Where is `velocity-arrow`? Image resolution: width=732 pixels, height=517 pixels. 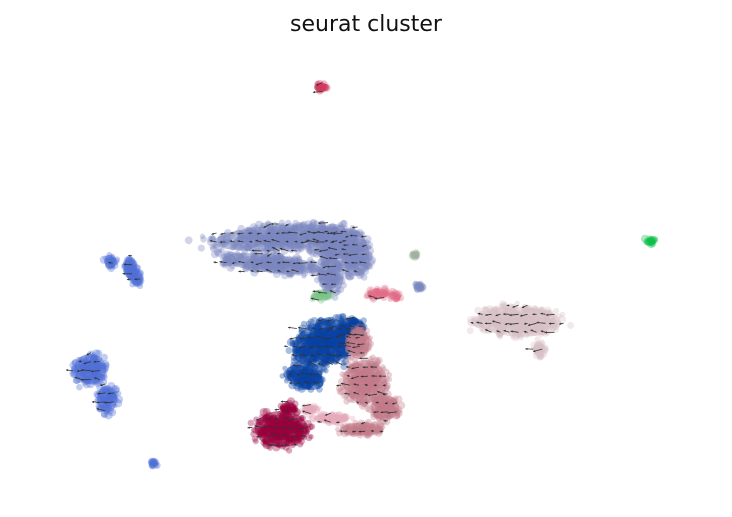
velocity-arrow is located at coordinates (214, 233).